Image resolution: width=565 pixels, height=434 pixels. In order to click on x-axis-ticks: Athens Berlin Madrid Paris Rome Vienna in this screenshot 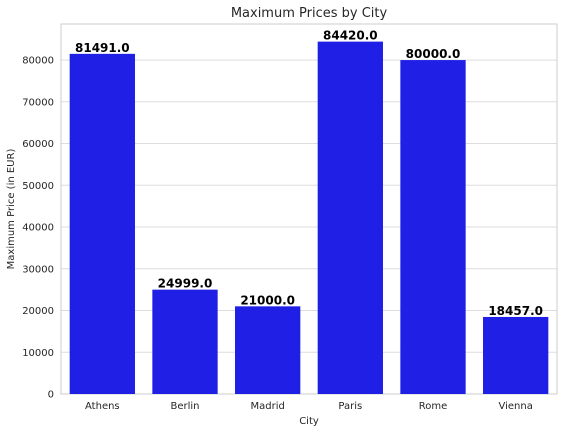, I will do `click(309, 406)`.